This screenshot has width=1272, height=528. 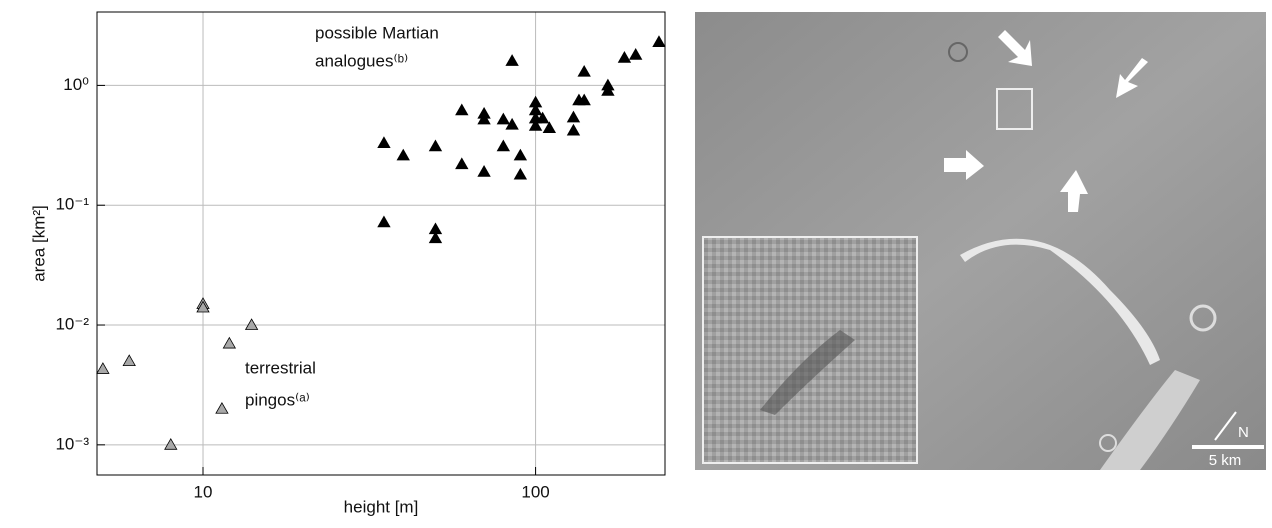 What do you see at coordinates (535, 491) in the screenshot?
I see `x-tick-label: 100` at bounding box center [535, 491].